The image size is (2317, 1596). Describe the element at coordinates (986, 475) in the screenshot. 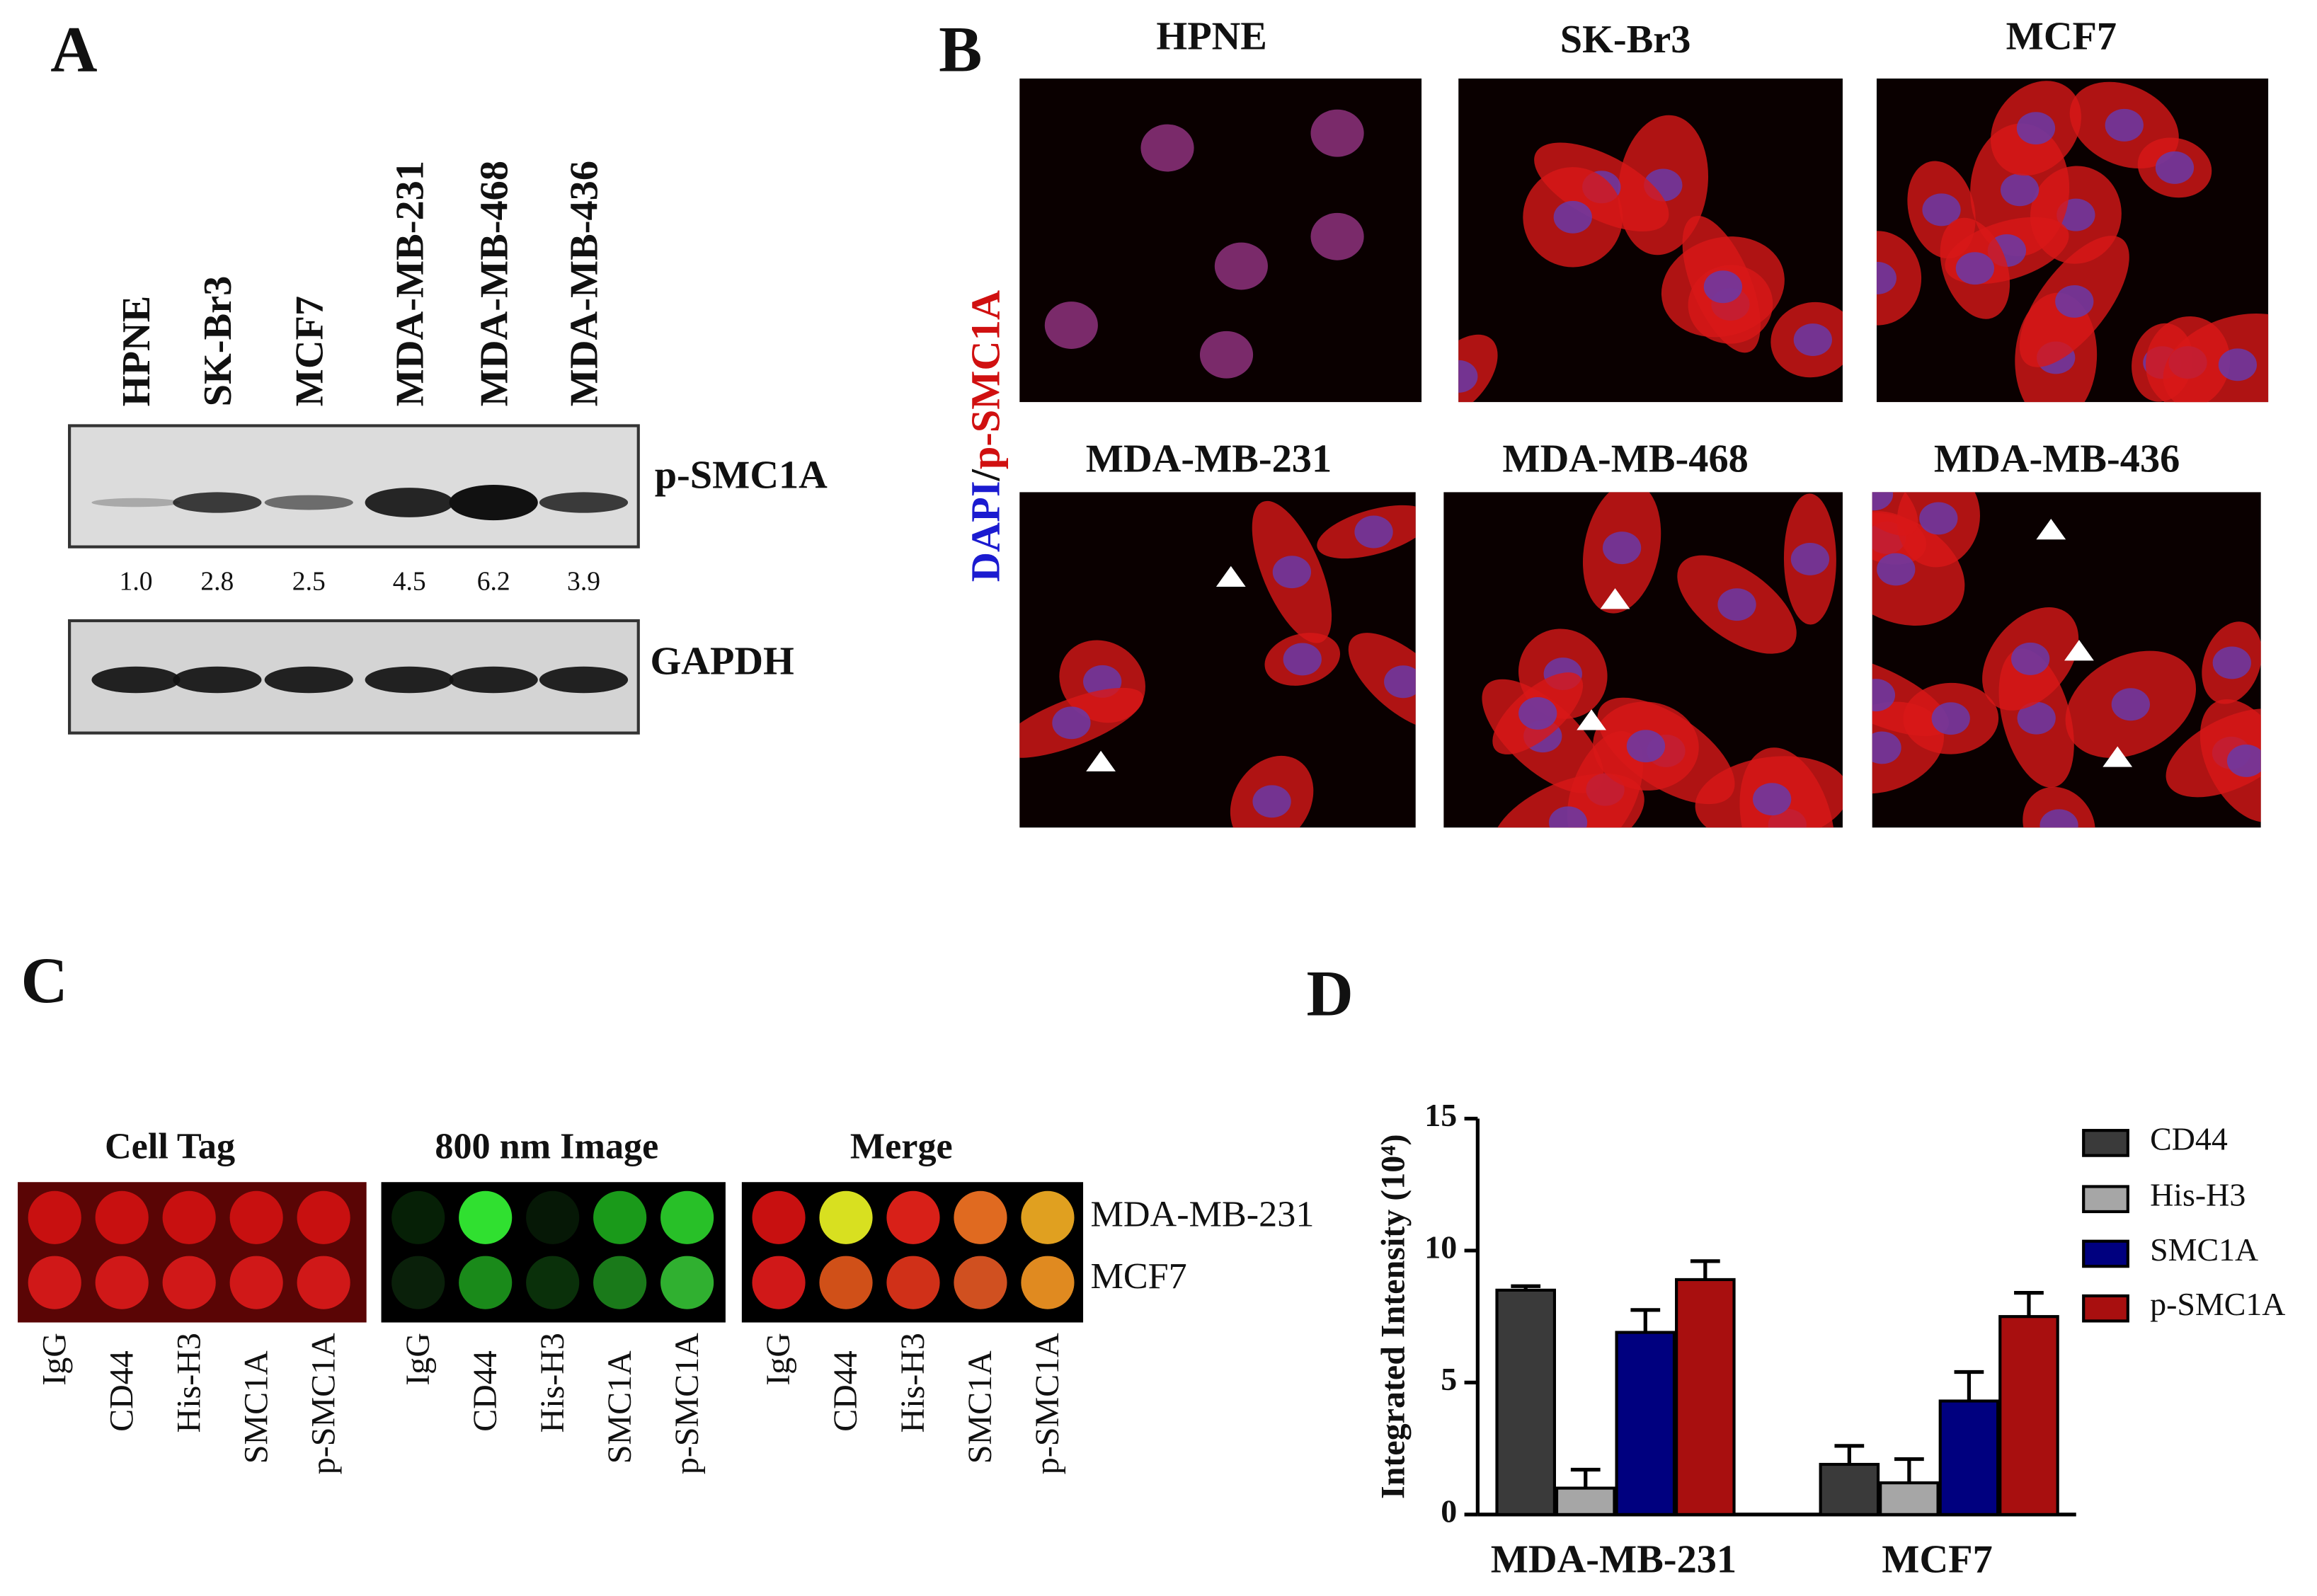

I see `stain-part: /` at that location.